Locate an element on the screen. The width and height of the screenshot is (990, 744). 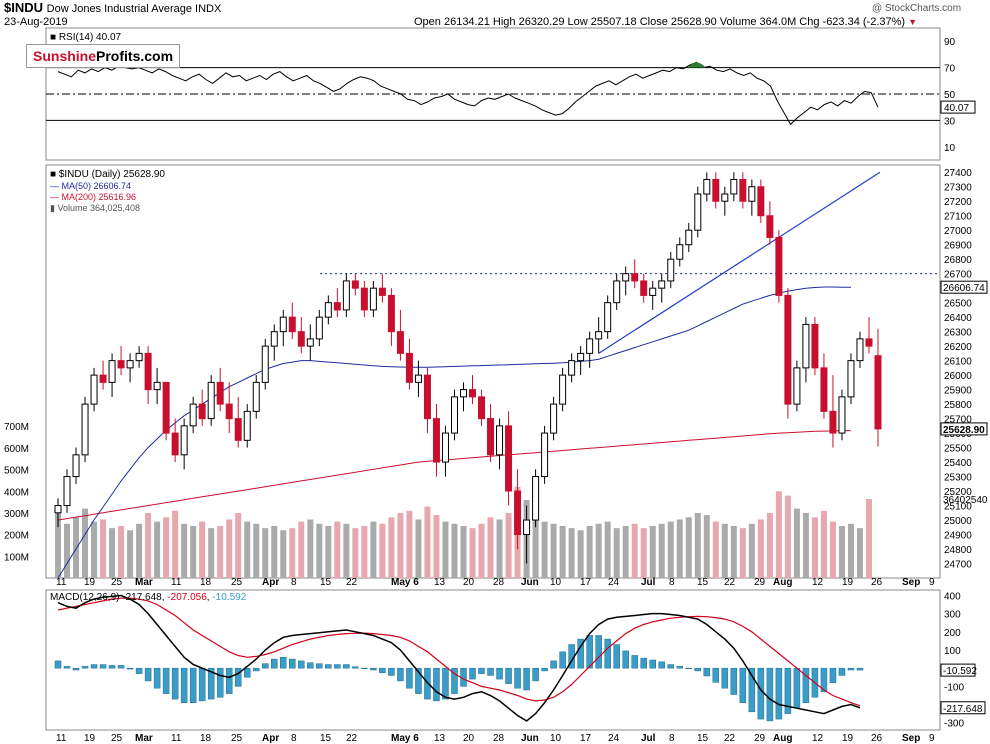
logo-part2: Profits.com is located at coordinates (135, 56).